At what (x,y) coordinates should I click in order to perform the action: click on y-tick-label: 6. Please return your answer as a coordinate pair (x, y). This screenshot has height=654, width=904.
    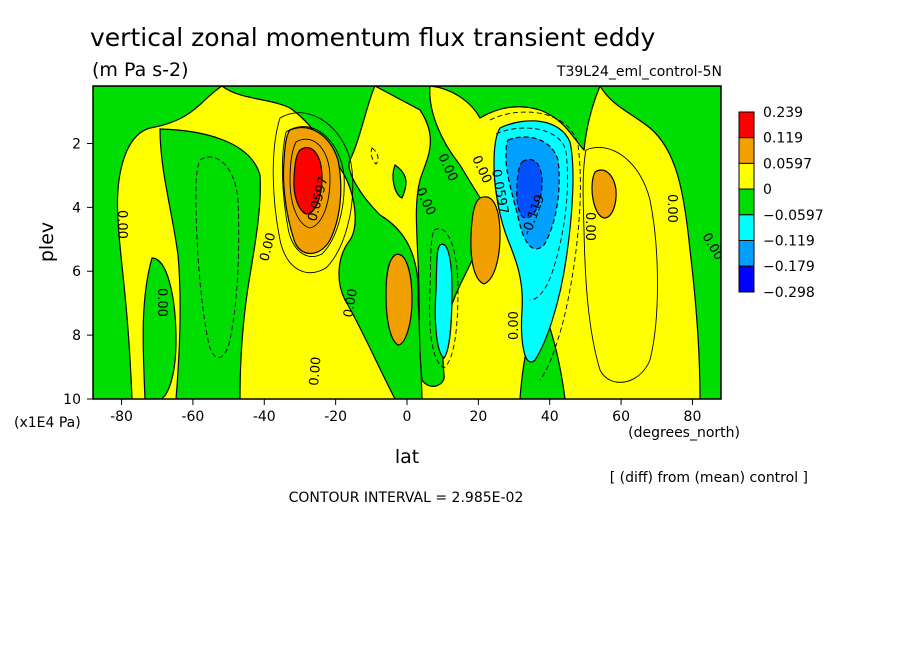
    Looking at the image, I should click on (76, 272).